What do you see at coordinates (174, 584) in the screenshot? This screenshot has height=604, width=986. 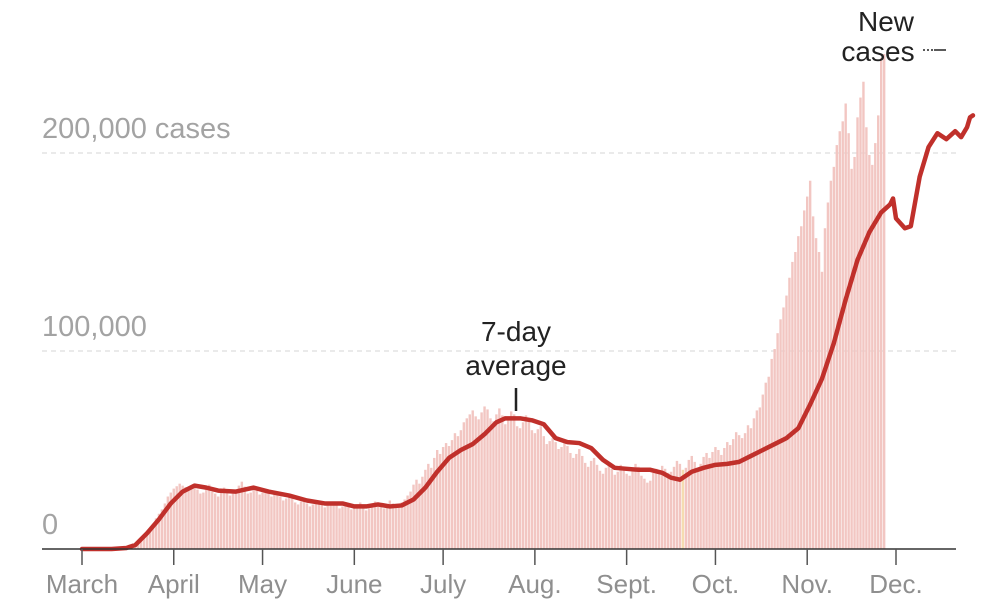 I see `x-tick-label-1: April` at bounding box center [174, 584].